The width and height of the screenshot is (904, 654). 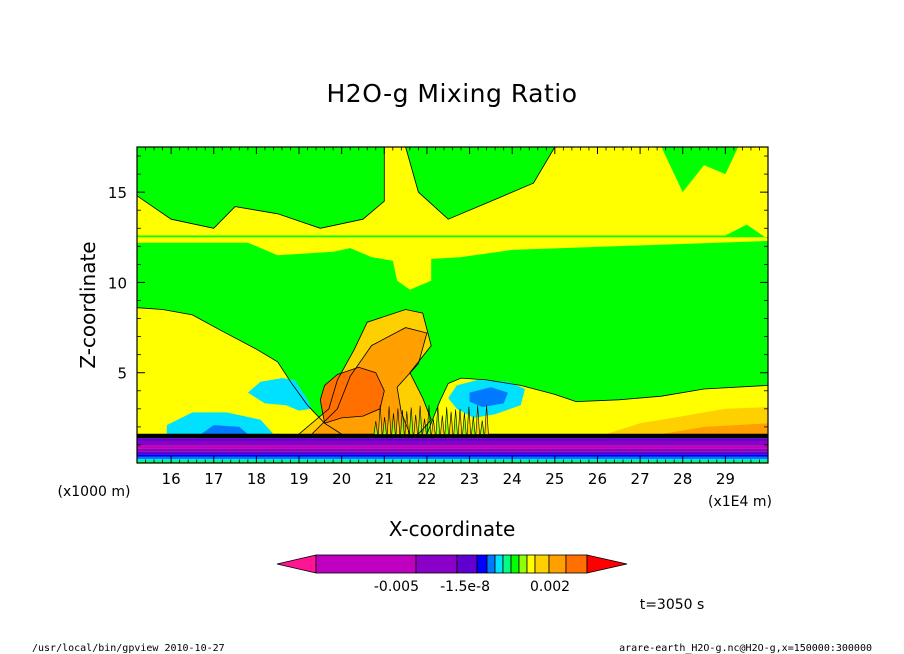 What do you see at coordinates (94, 492) in the screenshot?
I see `y-unit-label: (x1000 m)` at bounding box center [94, 492].